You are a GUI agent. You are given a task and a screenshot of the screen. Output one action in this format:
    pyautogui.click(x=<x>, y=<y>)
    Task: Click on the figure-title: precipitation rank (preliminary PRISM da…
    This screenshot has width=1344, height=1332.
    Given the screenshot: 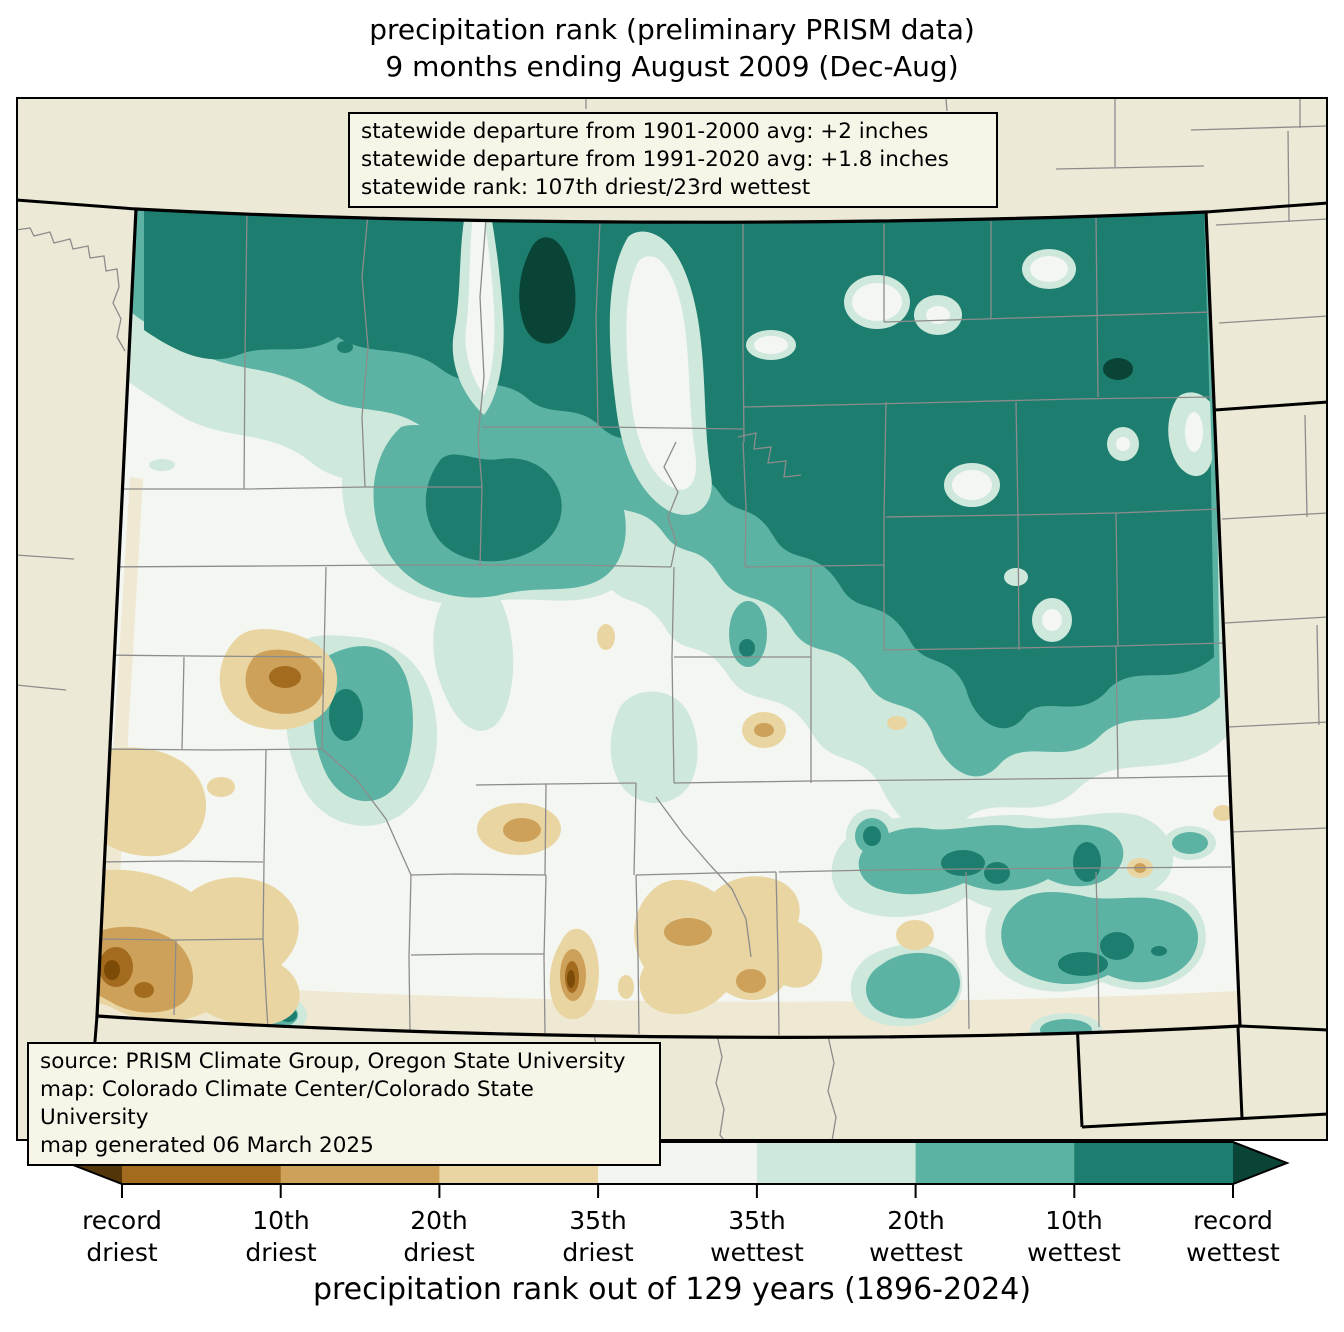 What is the action you would take?
    pyautogui.click(x=672, y=49)
    